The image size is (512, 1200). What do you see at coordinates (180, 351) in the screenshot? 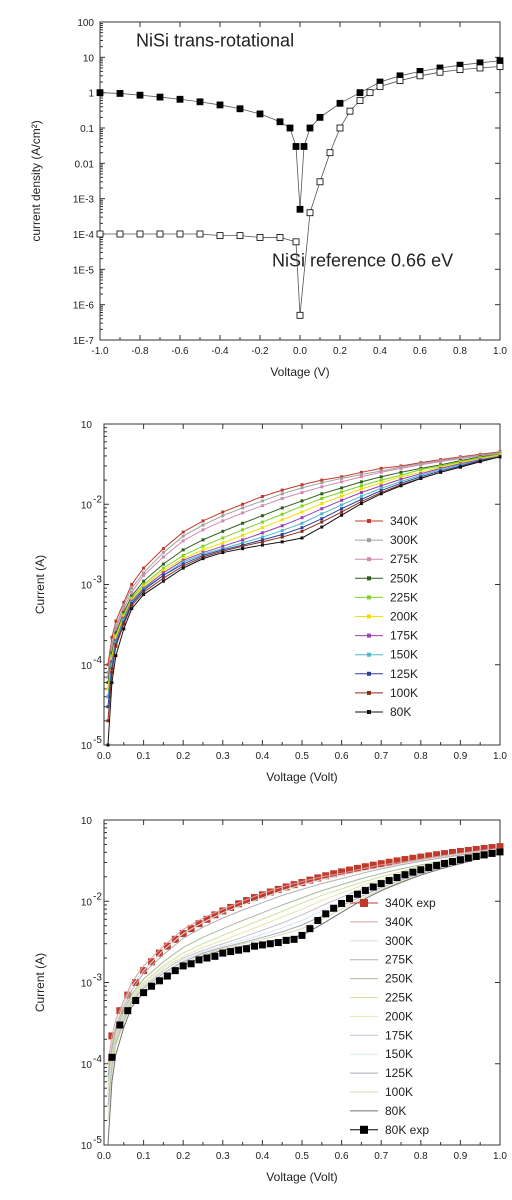
I see `x-tick-label: -0.6` at bounding box center [180, 351].